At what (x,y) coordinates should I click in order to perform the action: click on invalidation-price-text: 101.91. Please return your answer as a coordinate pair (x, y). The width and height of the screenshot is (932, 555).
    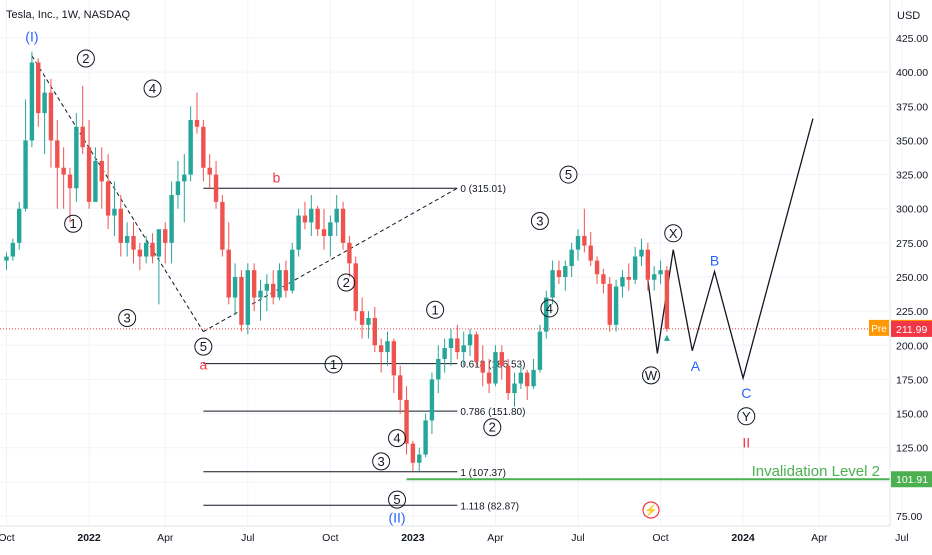
    Looking at the image, I should click on (912, 480).